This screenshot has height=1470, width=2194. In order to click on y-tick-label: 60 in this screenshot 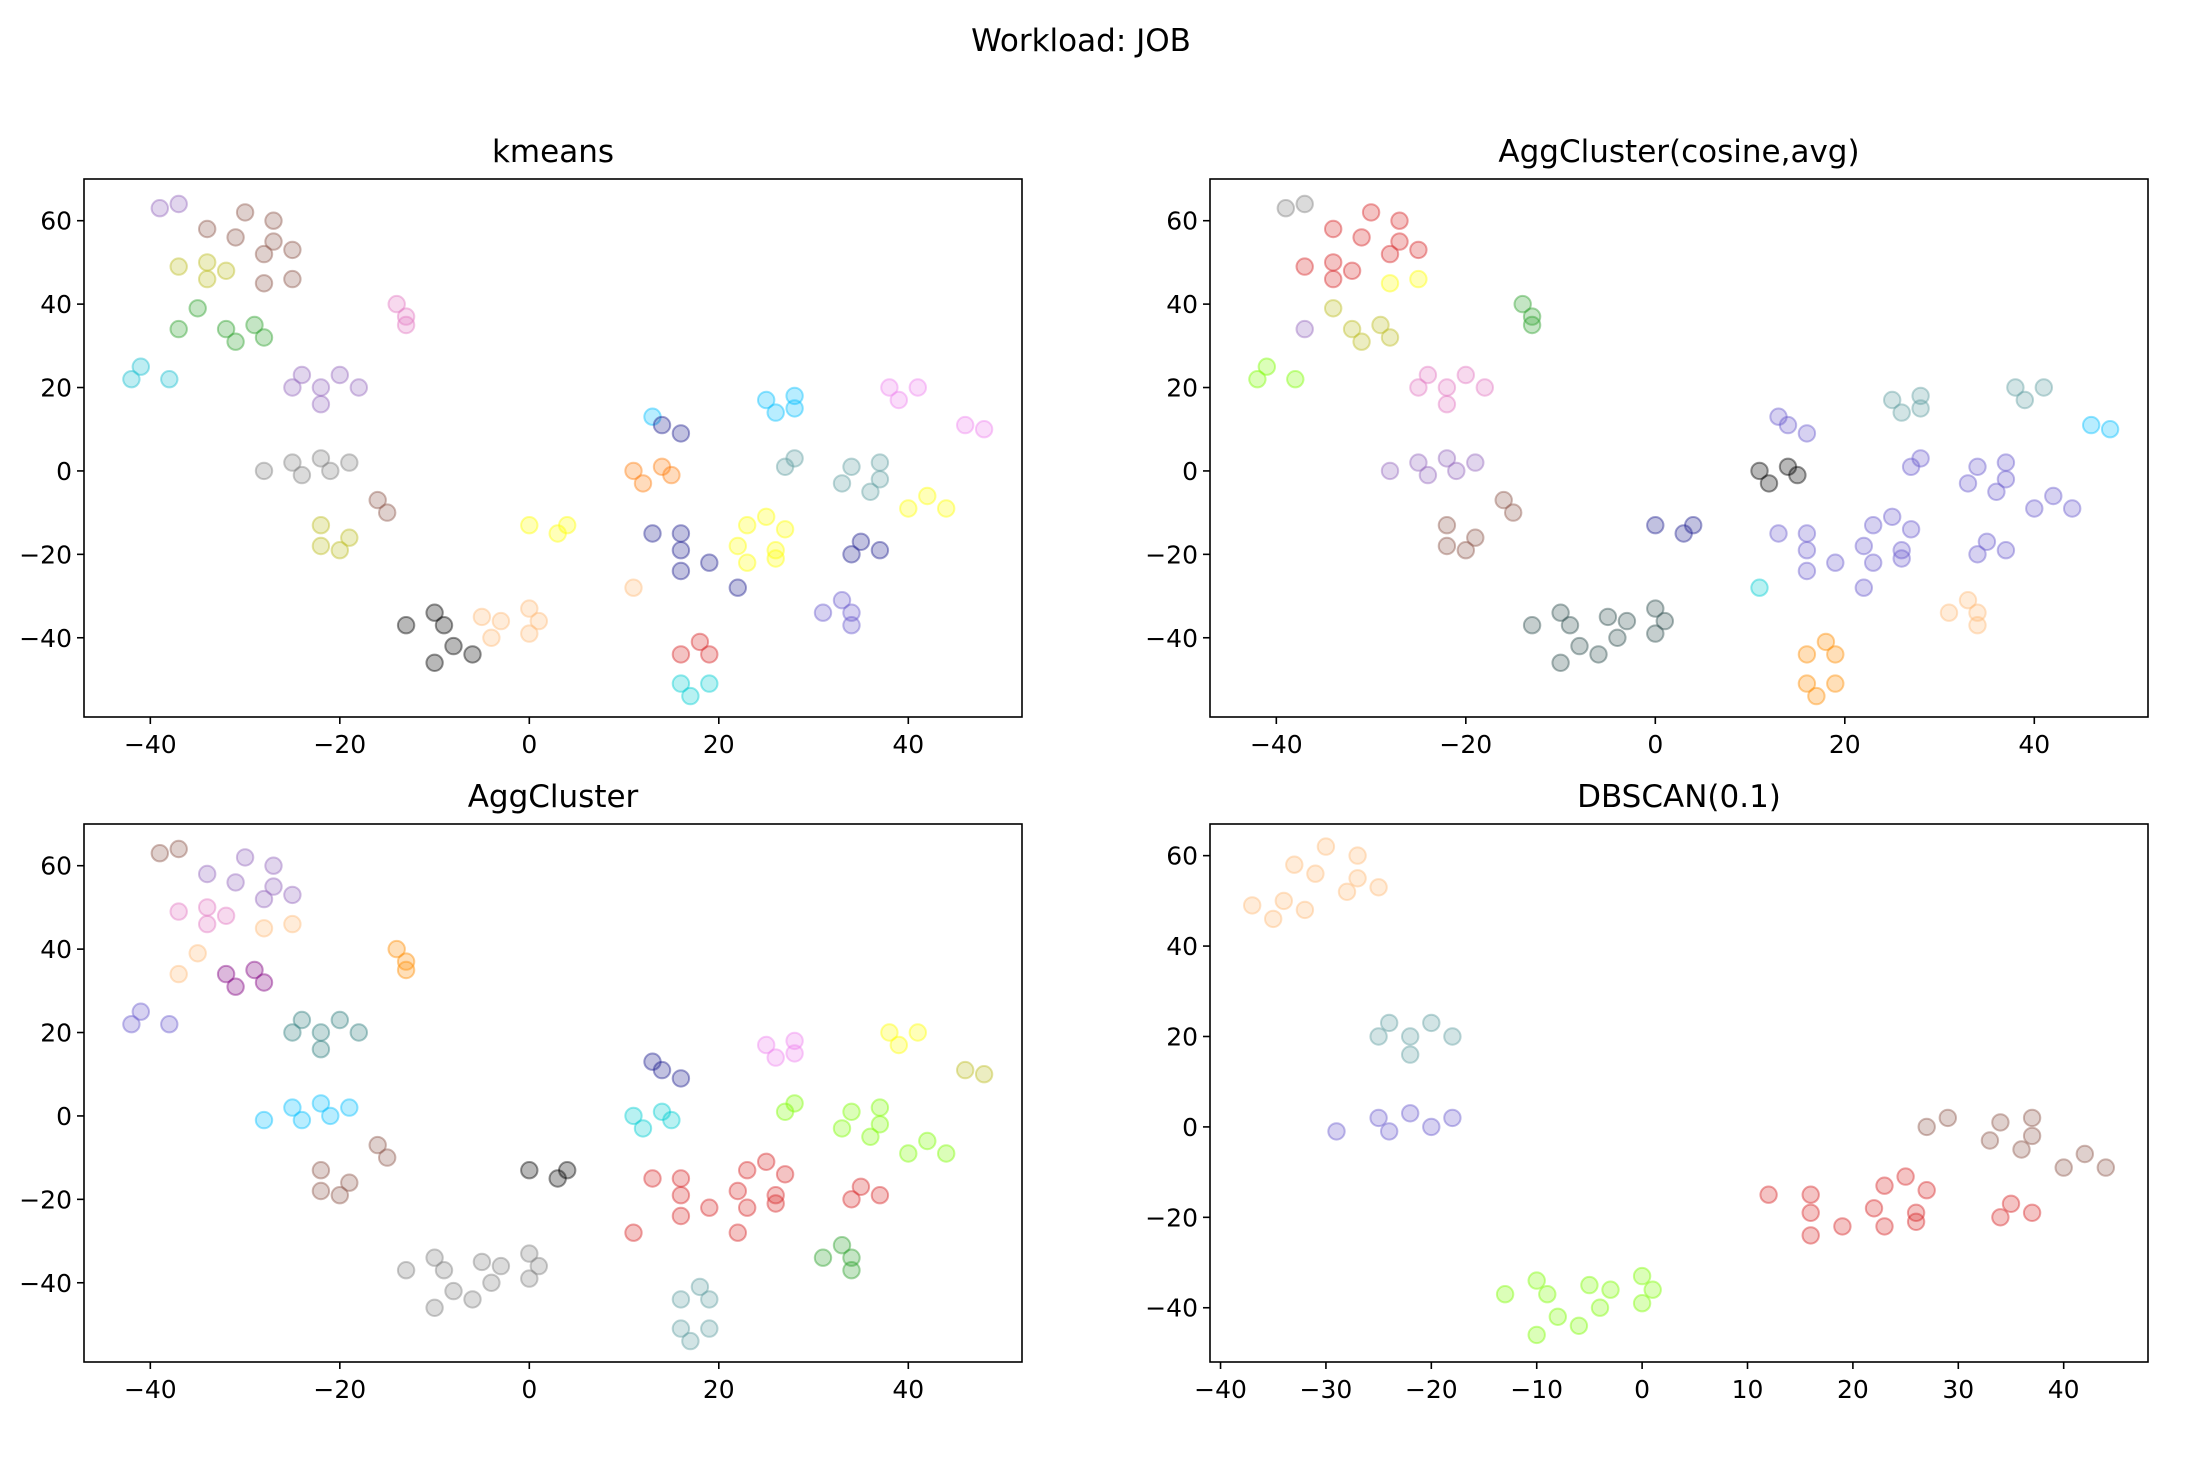, I will do `click(56, 221)`.